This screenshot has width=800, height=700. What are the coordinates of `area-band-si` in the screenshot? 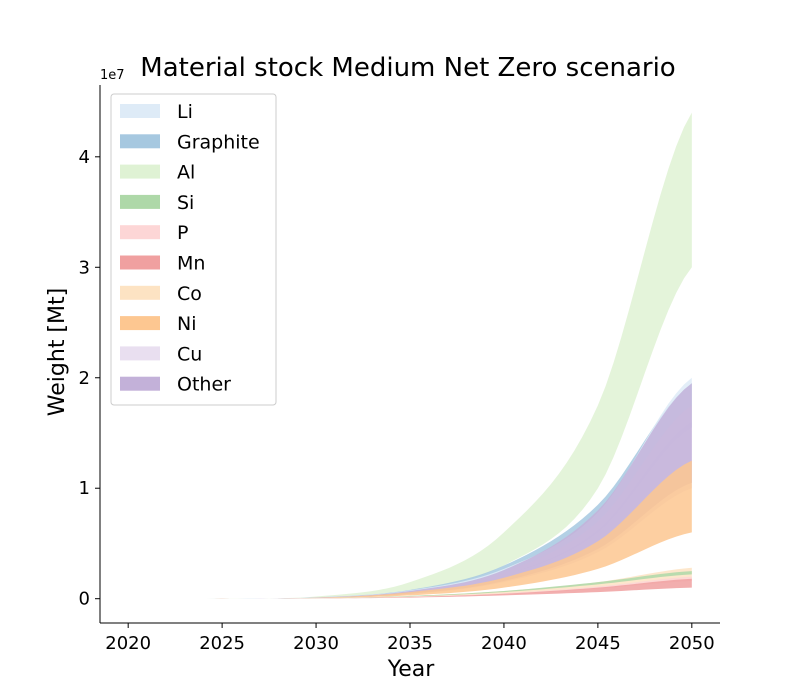 It's located at (410, 585).